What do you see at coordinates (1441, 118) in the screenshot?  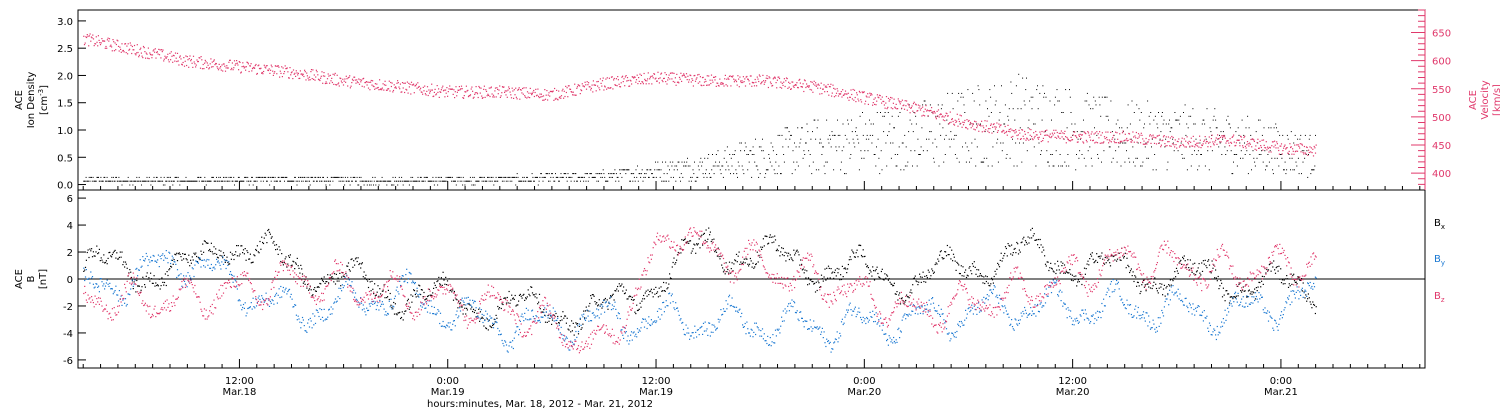 I see `velocity-tick-label: 500` at bounding box center [1441, 118].